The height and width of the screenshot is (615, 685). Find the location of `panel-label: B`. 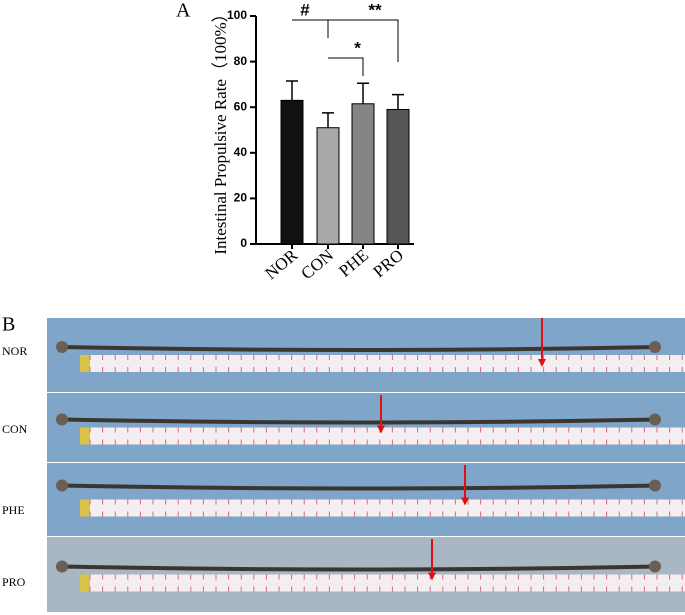

panel-label: B is located at coordinates (8, 325).